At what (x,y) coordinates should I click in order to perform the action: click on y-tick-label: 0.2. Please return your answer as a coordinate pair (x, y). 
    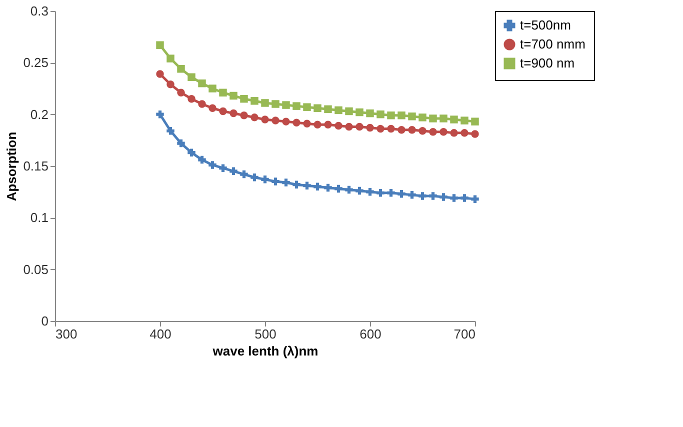
    Looking at the image, I should click on (39, 114).